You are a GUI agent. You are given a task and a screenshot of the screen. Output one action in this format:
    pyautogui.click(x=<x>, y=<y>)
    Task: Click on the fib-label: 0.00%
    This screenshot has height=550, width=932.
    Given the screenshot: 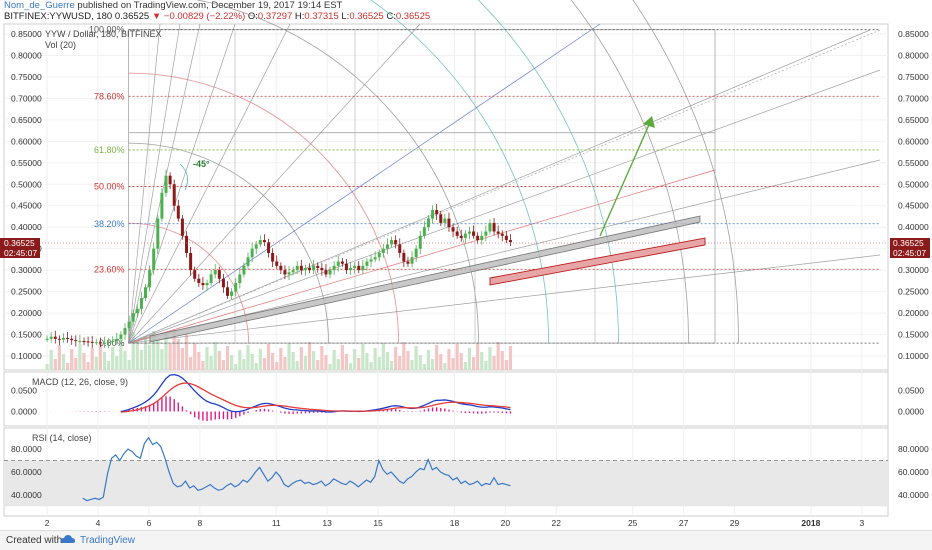 What is the action you would take?
    pyautogui.click(x=112, y=343)
    